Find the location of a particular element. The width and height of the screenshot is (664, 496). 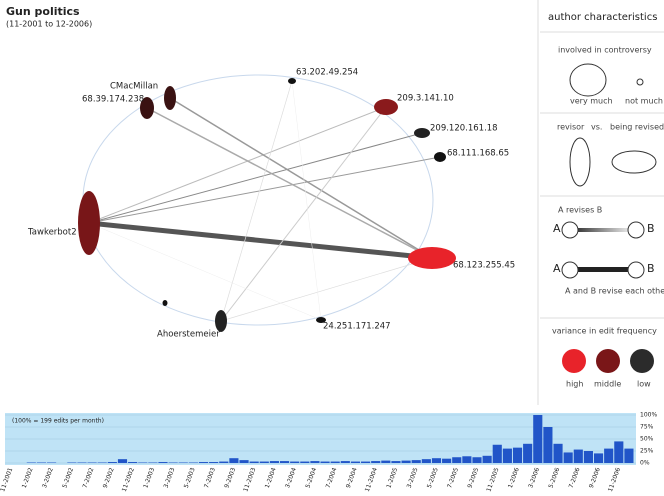

y-tick-label: 0% is located at coordinates (645, 463).